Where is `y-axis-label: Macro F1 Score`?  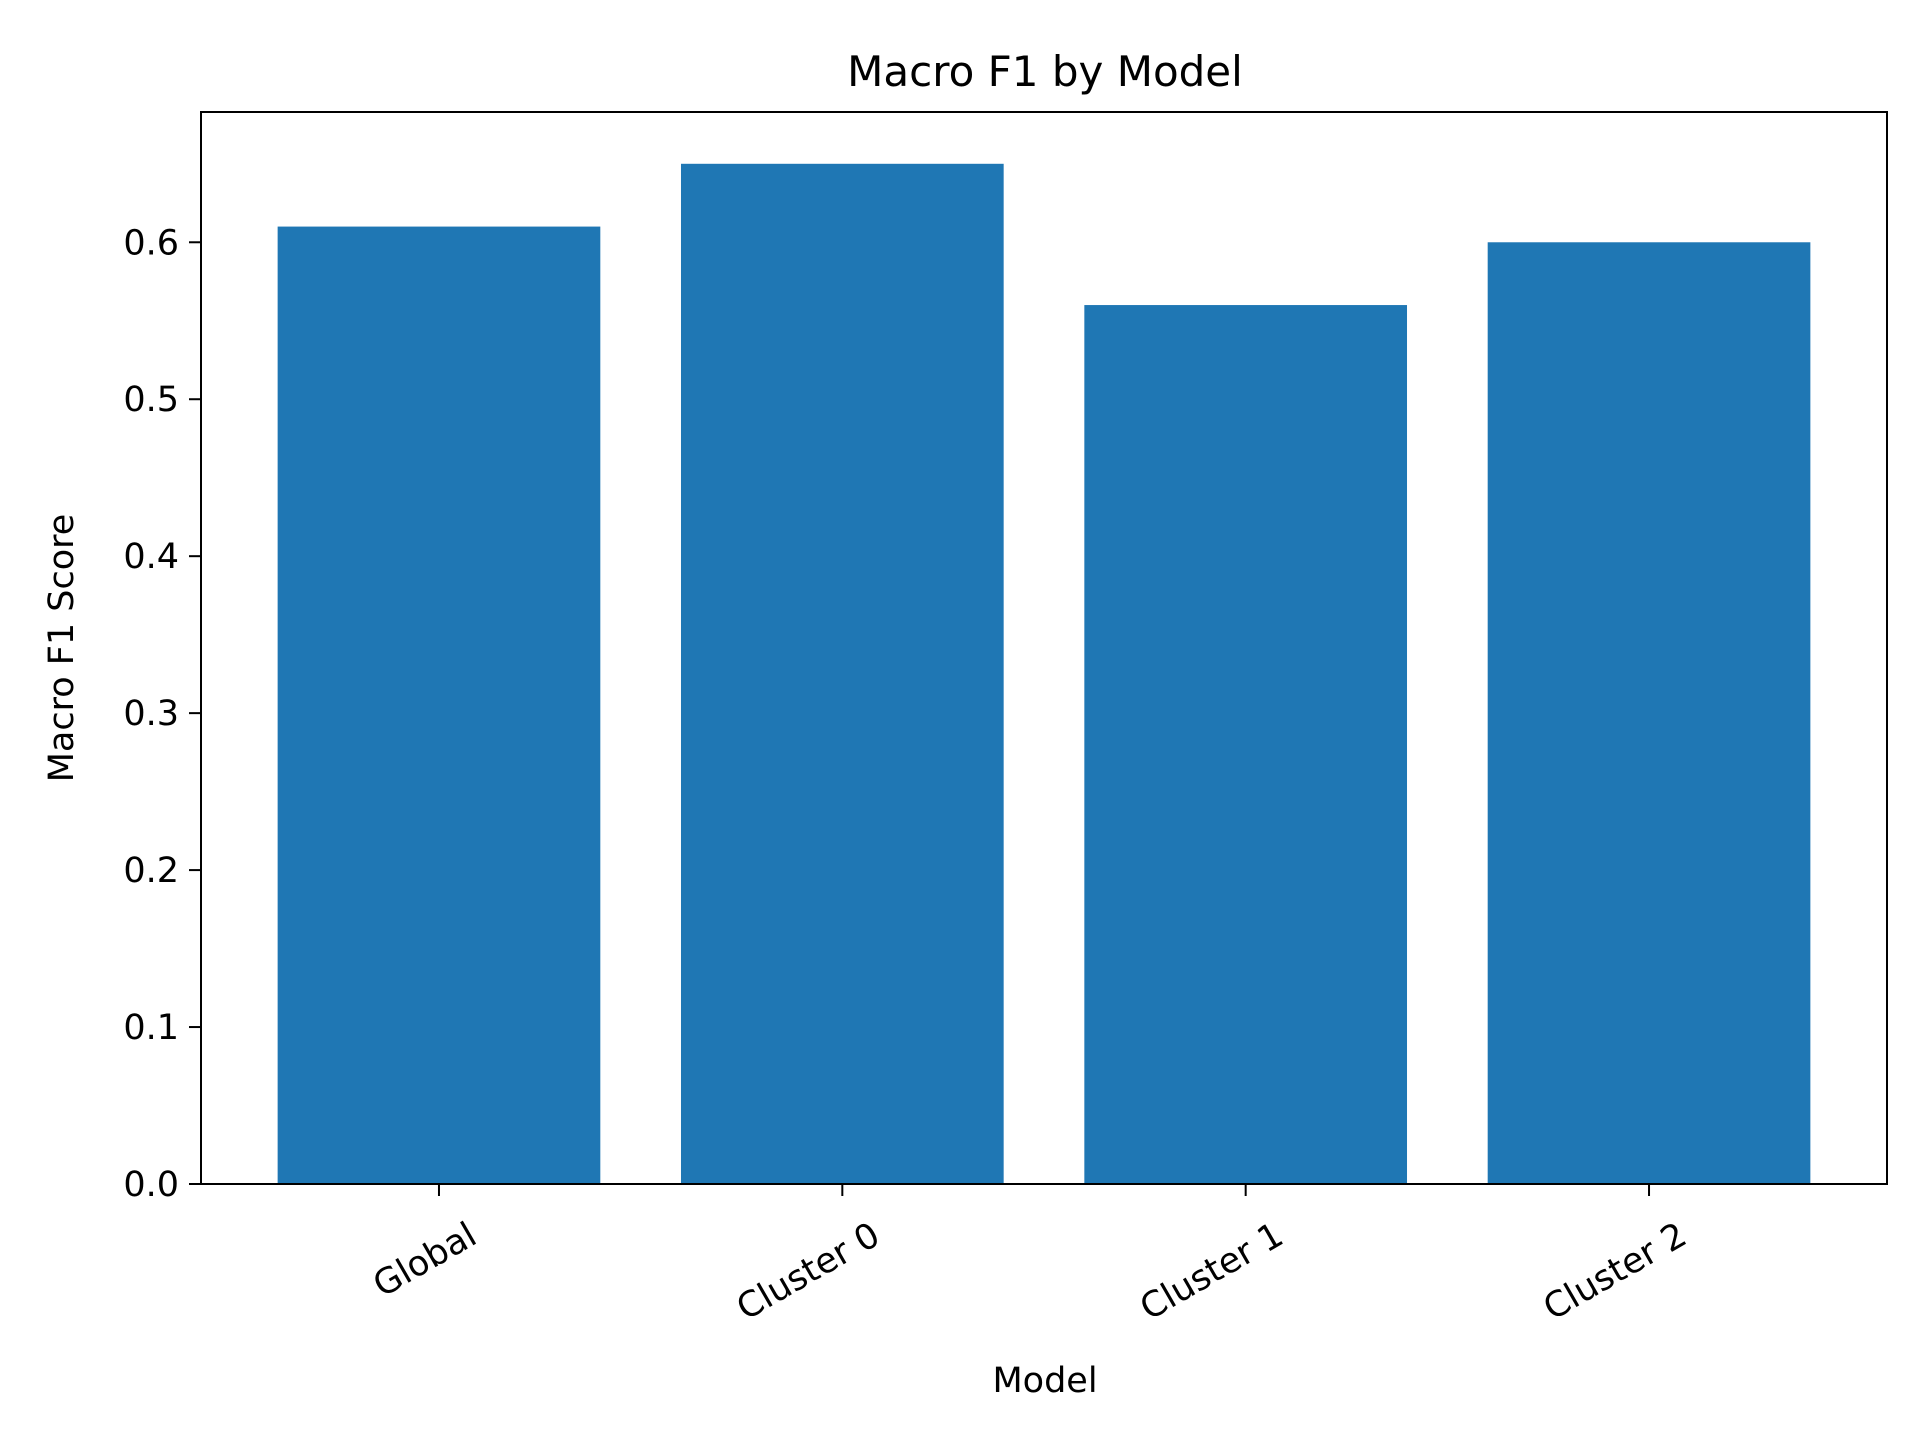
y-axis-label: Macro F1 Score is located at coordinates (62, 648).